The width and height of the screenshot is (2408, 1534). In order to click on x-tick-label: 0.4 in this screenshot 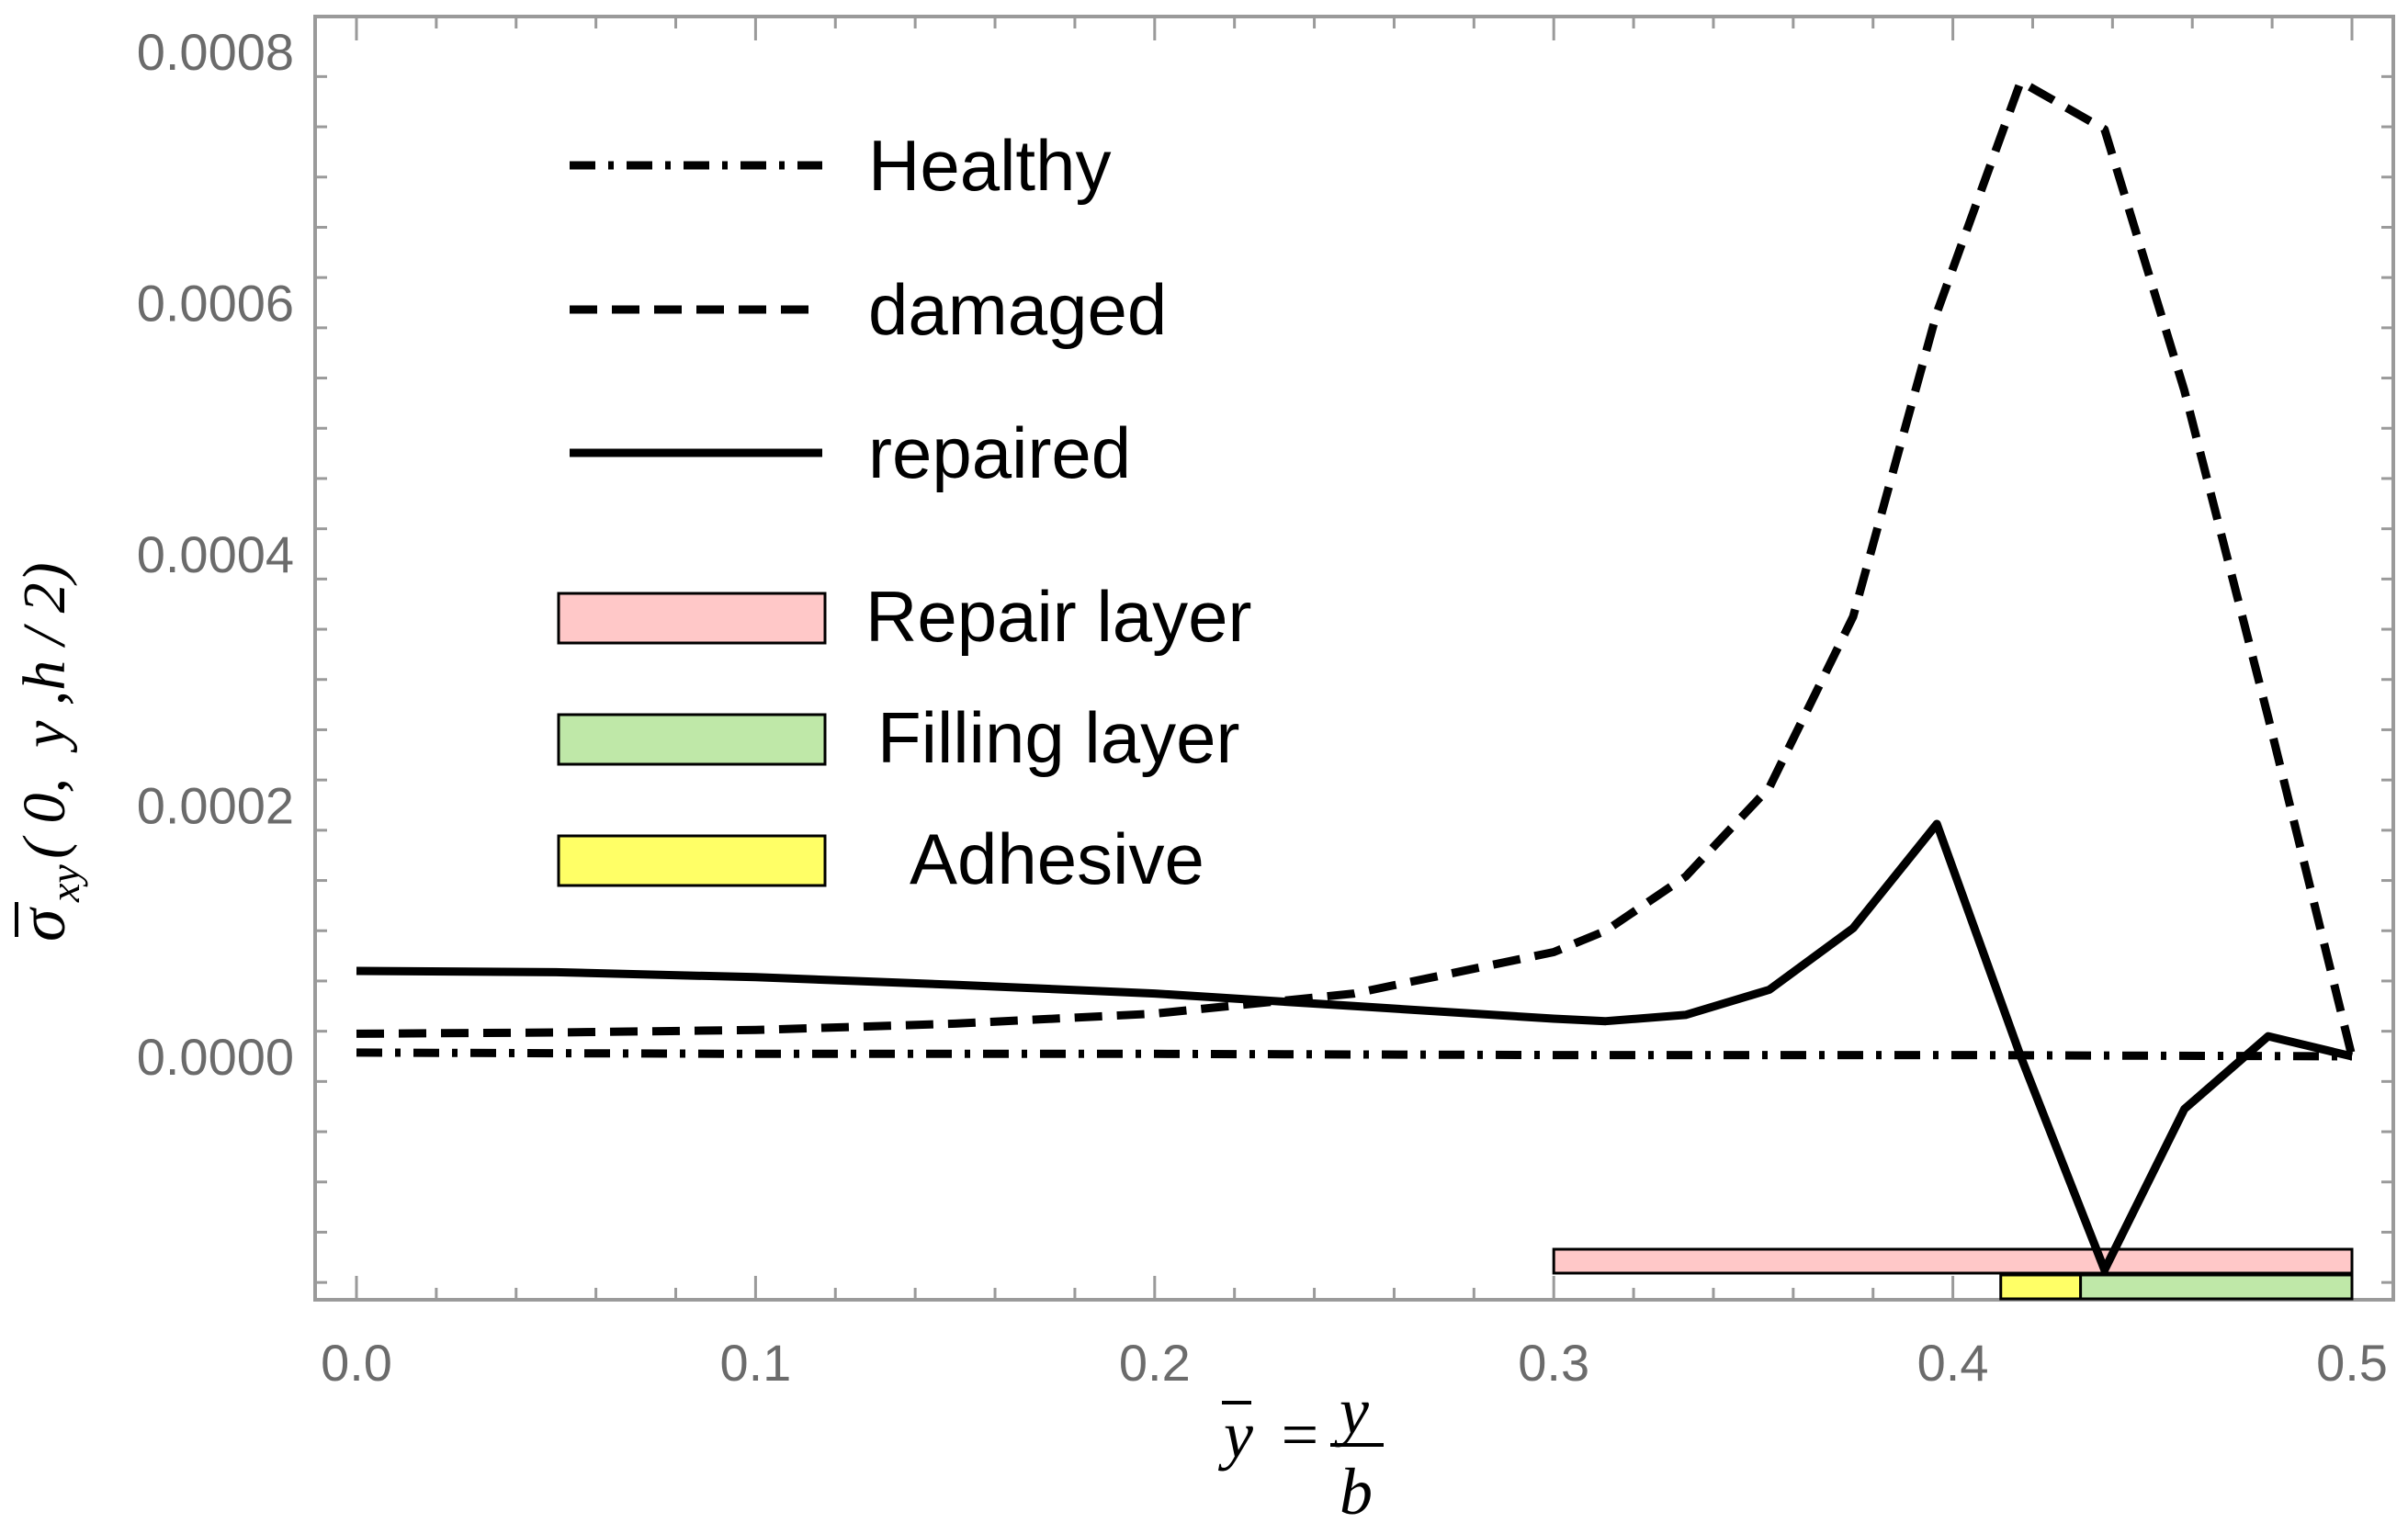, I will do `click(1953, 1363)`.